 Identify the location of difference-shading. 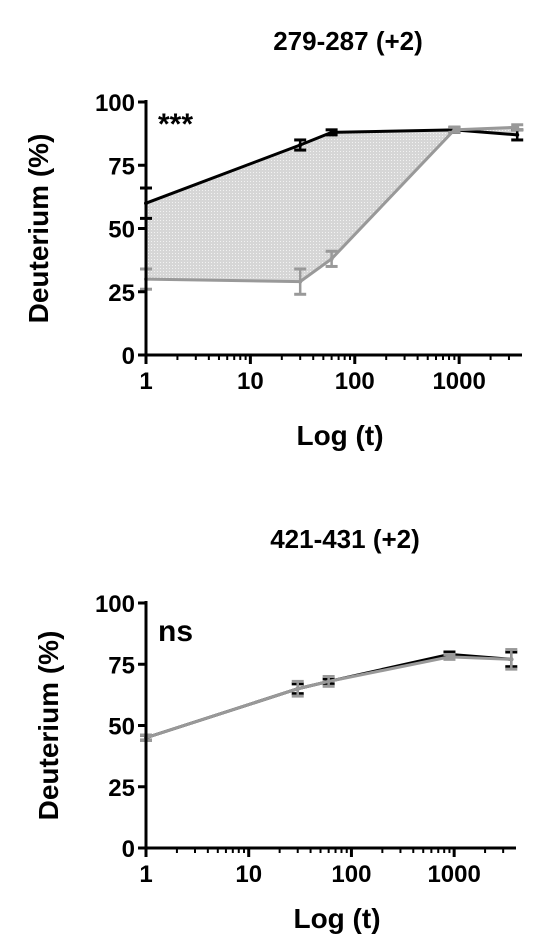
(332, 204).